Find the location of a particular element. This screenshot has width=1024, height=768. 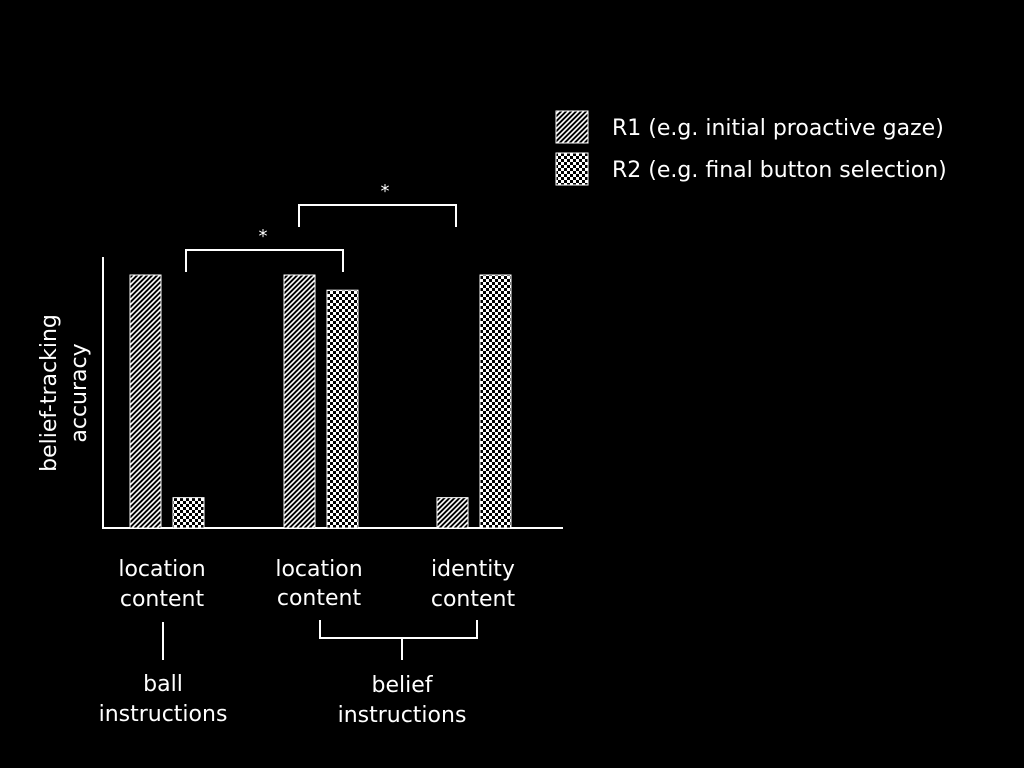

legend-label-r1: R1 (e.g. initial proactive gaze) is located at coordinates (778, 128).